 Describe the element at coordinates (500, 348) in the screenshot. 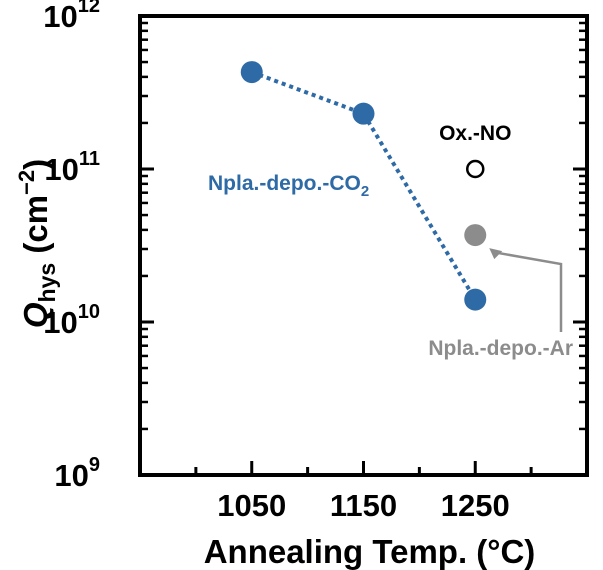

I see `series-label-ar: Npla.-depo.-Ar` at that location.